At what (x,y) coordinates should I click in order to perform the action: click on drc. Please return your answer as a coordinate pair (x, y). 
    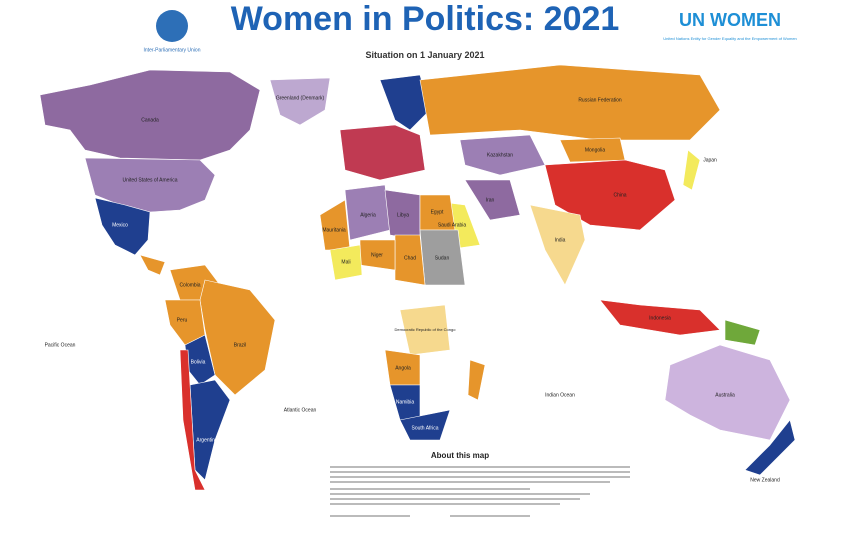
    Looking at the image, I should click on (425, 330).